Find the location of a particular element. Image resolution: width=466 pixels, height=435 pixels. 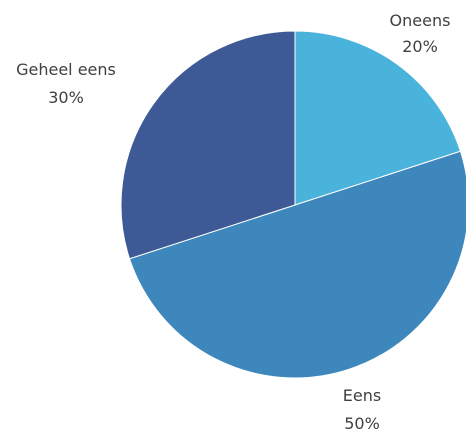

slice-category-label: Eens is located at coordinates (362, 395).